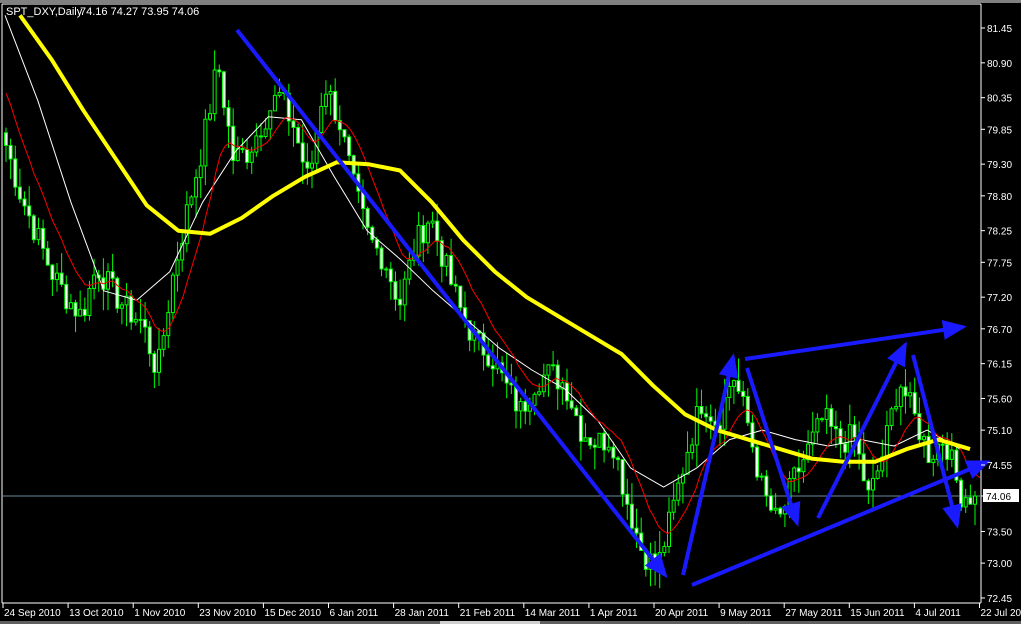 This screenshot has width=1021, height=624. Describe the element at coordinates (292, 613) in the screenshot. I see `x-tick-label: 15 Dec 2010` at that location.